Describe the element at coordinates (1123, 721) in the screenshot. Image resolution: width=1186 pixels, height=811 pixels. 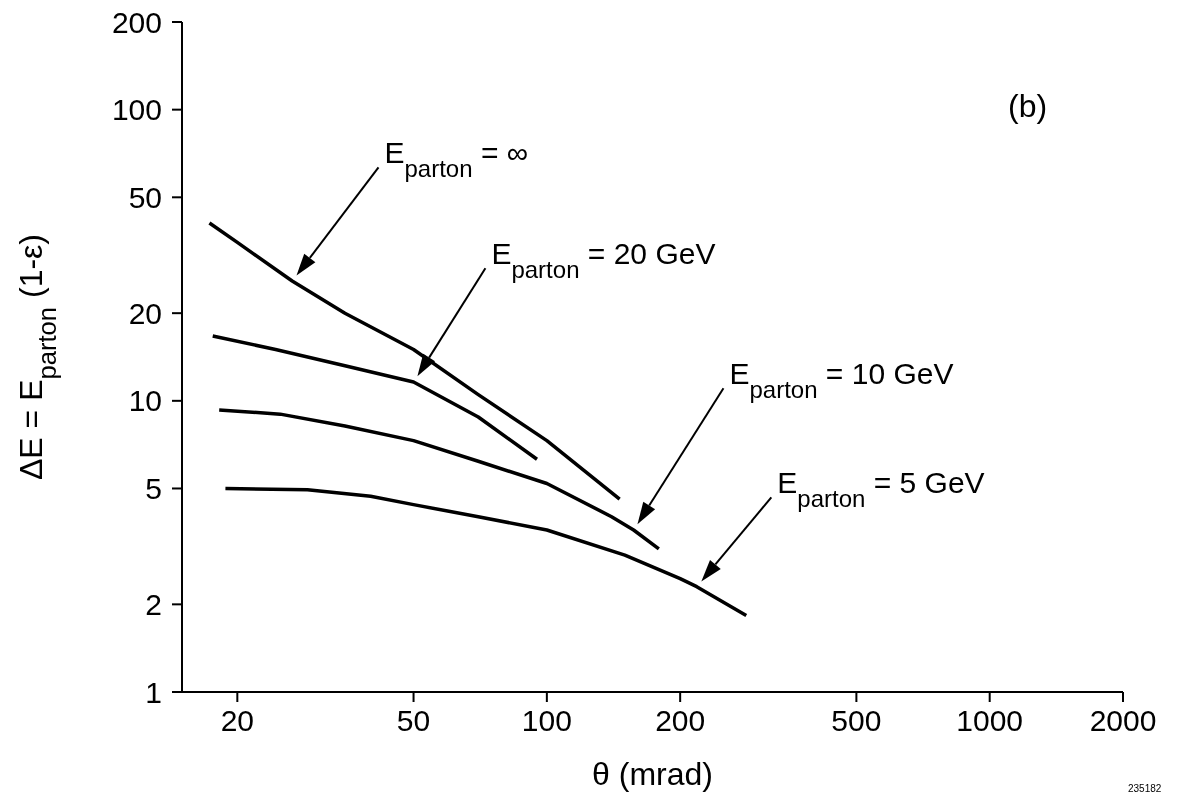
I see `x-tick-label: 2000` at that location.